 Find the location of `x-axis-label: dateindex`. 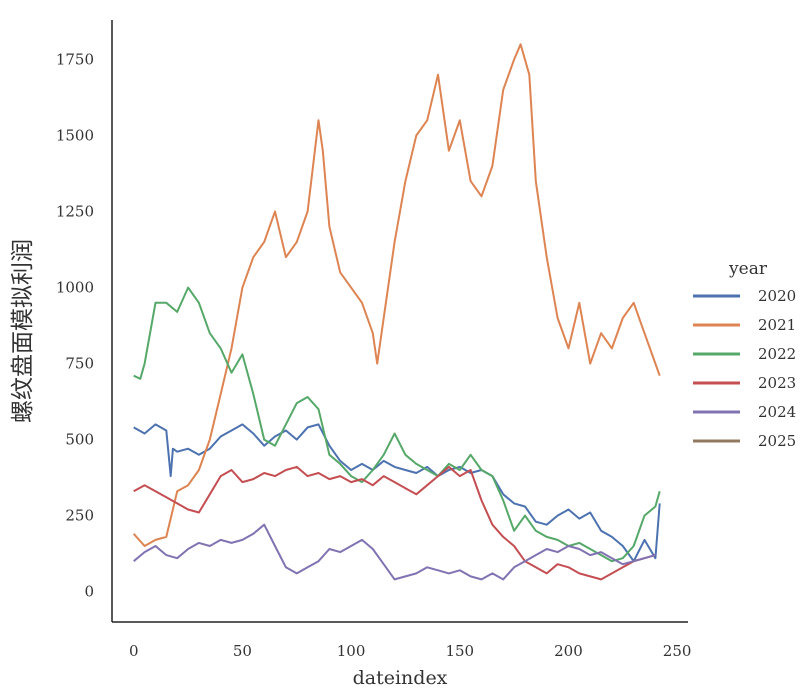

x-axis-label: dateindex is located at coordinates (400, 677).